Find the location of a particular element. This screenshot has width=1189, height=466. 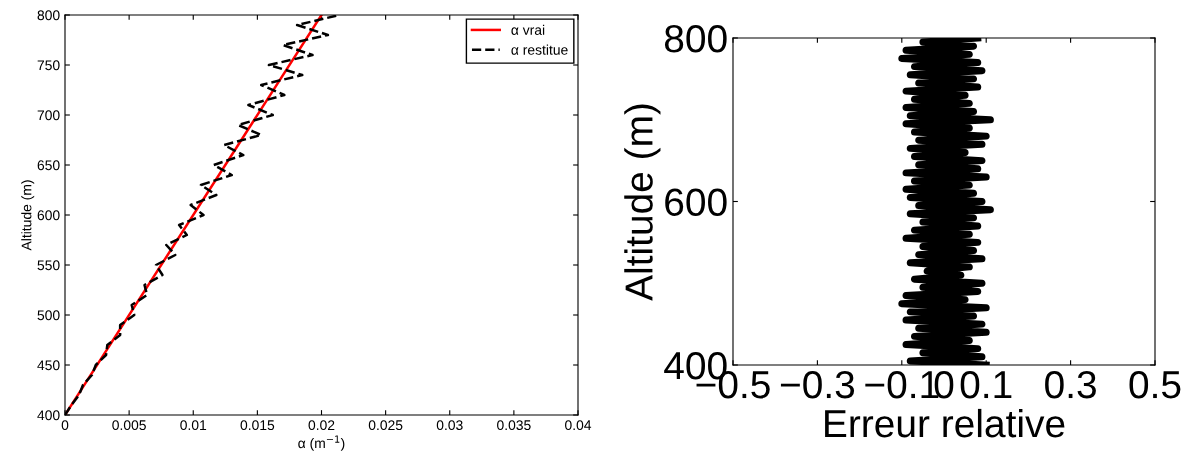

x-tick-label: 0.04 is located at coordinates (578, 425).